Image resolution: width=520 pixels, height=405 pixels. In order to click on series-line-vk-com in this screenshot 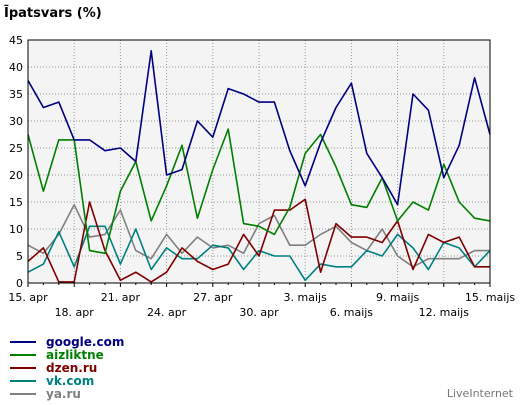, I will do `click(259, 253)`.